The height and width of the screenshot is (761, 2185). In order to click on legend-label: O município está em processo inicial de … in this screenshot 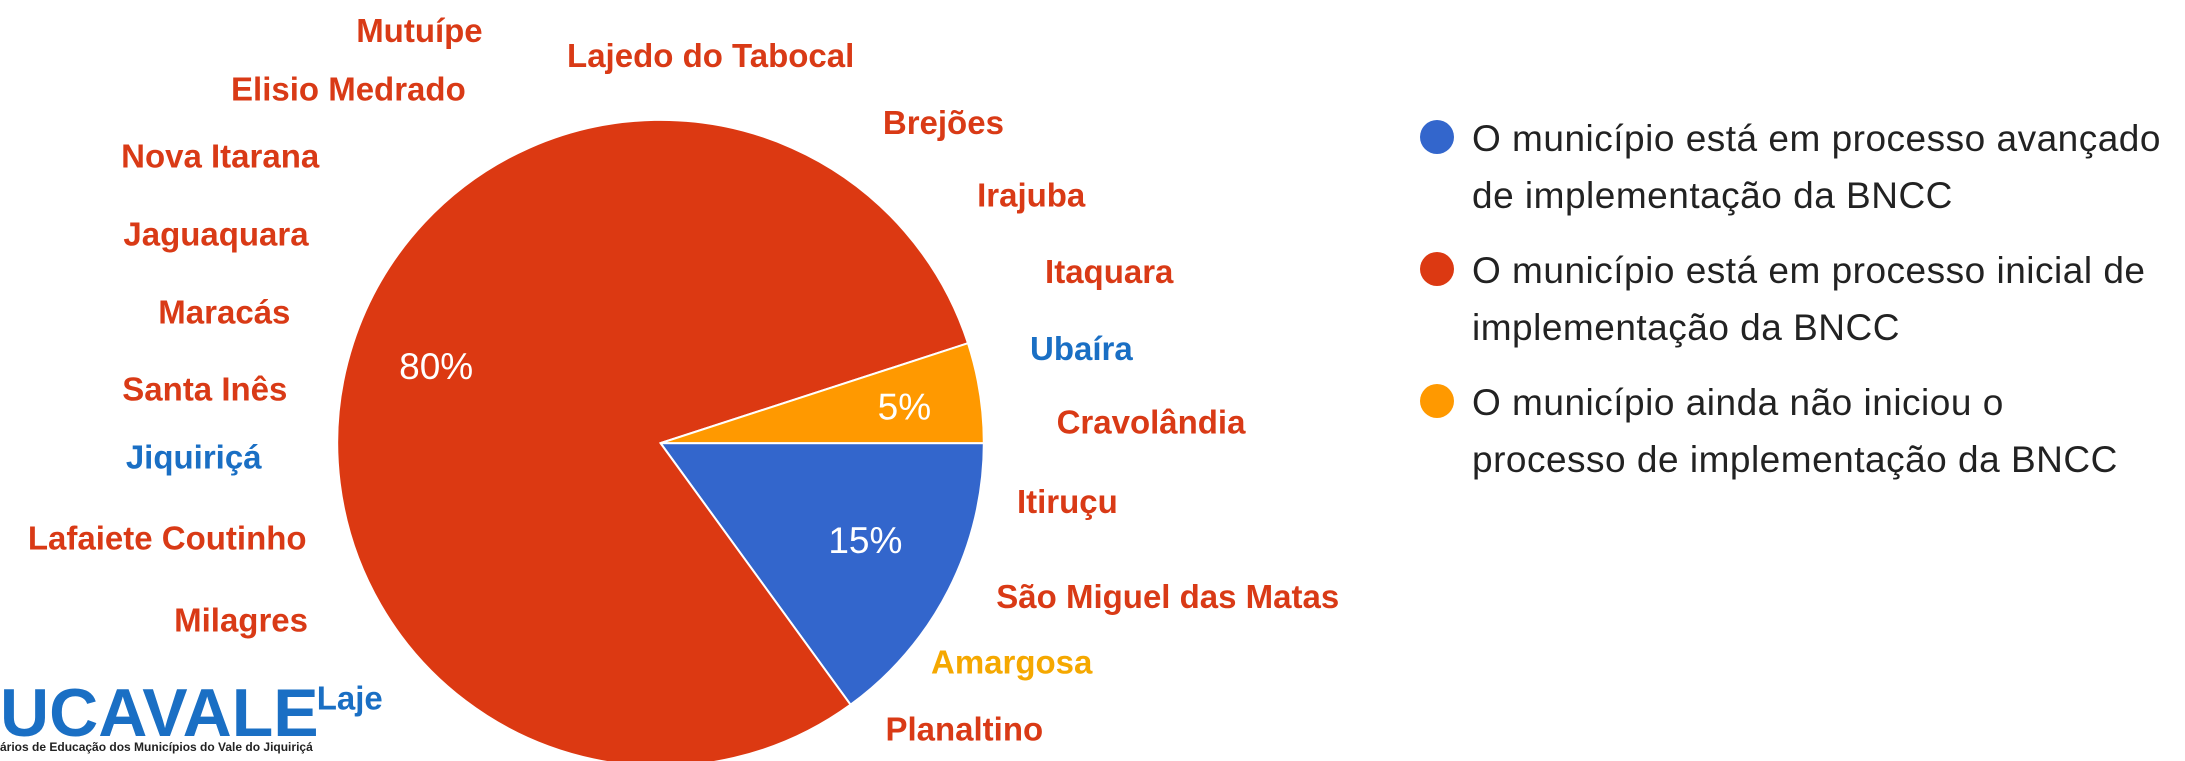, I will do `click(1809, 299)`.